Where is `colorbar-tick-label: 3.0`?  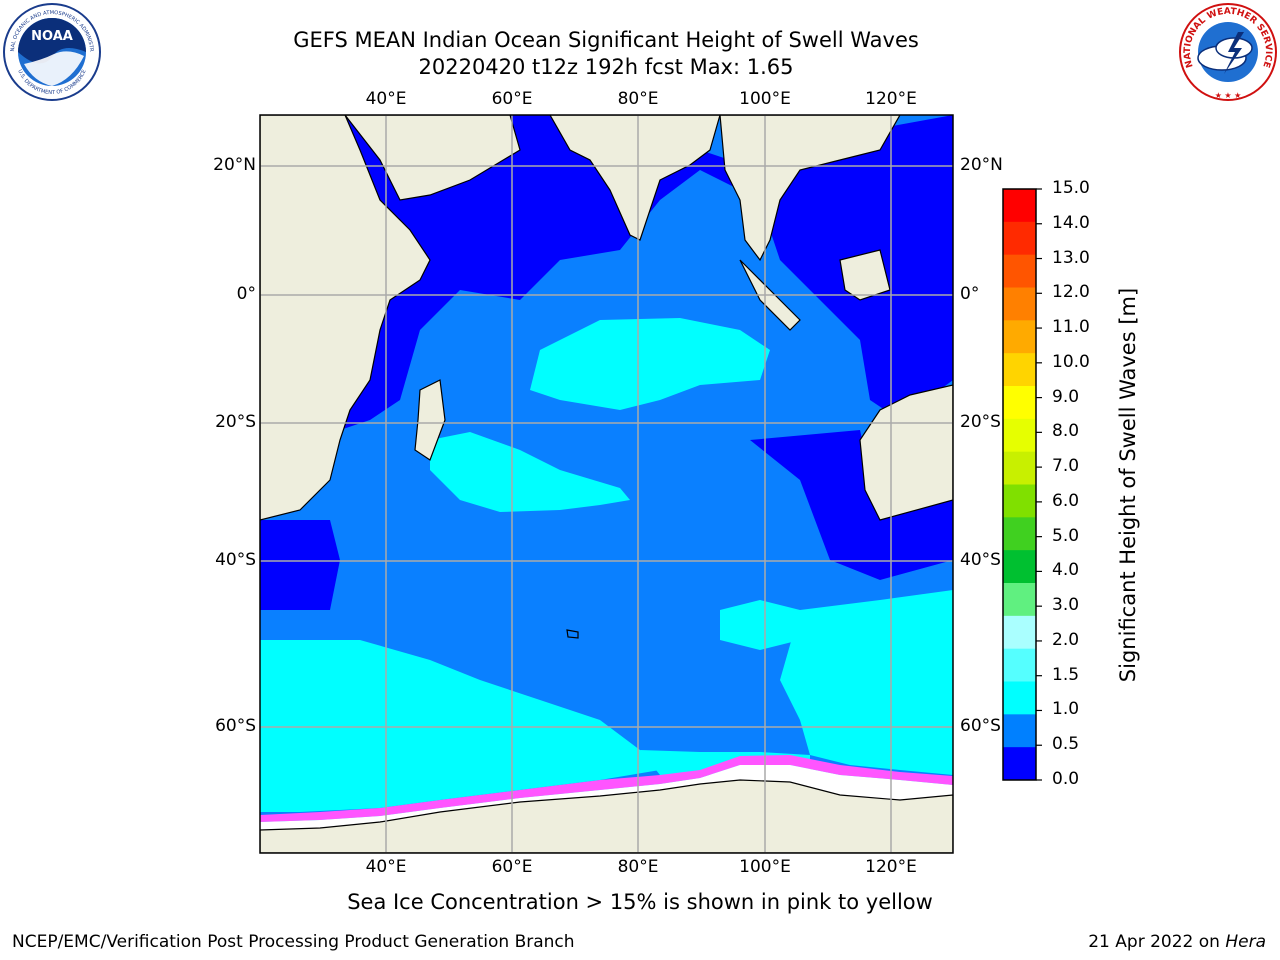
colorbar-tick-label: 3.0 is located at coordinates (1066, 605).